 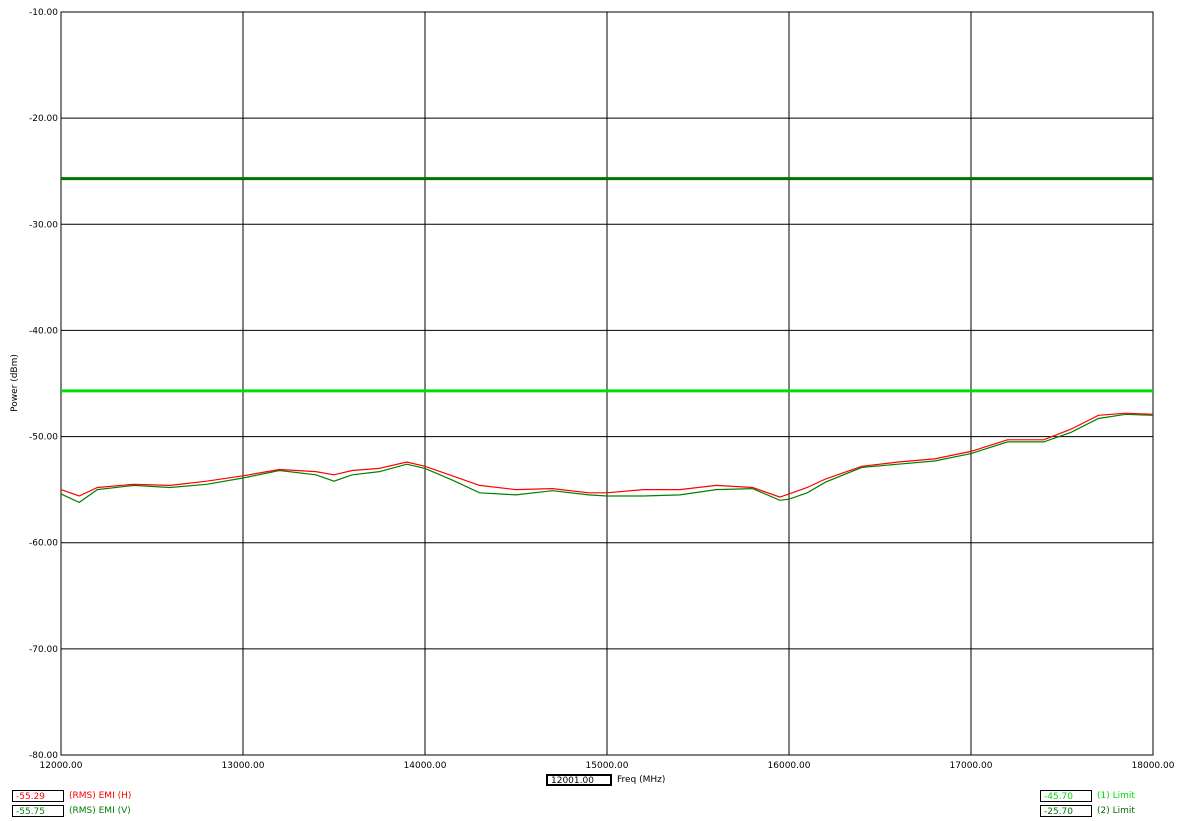 I want to click on cursor-readout: 12001.00, so click(x=579, y=780).